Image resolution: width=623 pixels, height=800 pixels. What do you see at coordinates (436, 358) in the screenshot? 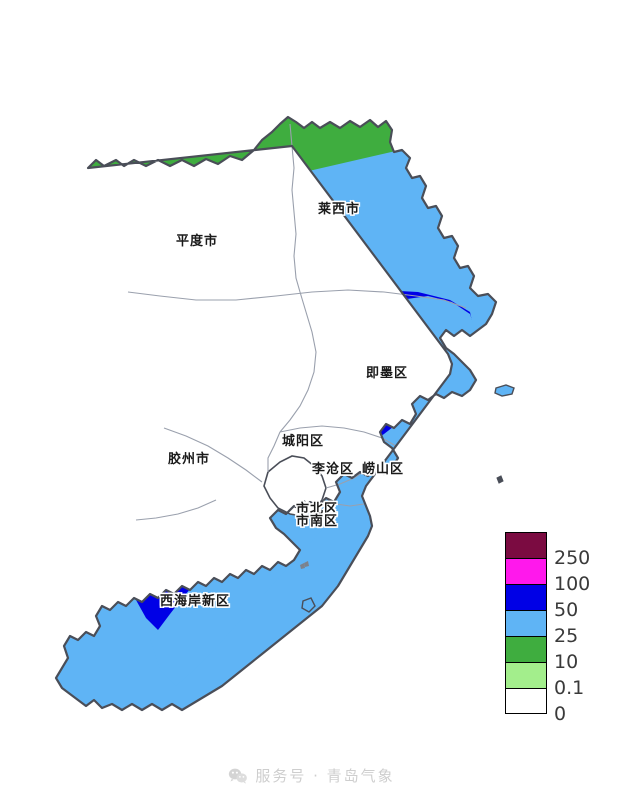
I see `band-25-east-coast` at bounding box center [436, 358].